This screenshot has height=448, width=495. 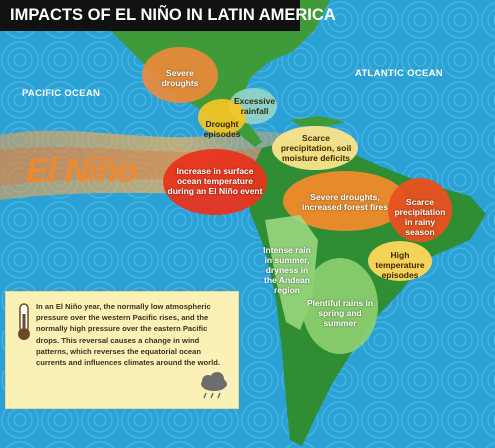 I want to click on region-label: Severe droughts, increased forest fires, so click(x=345, y=202).